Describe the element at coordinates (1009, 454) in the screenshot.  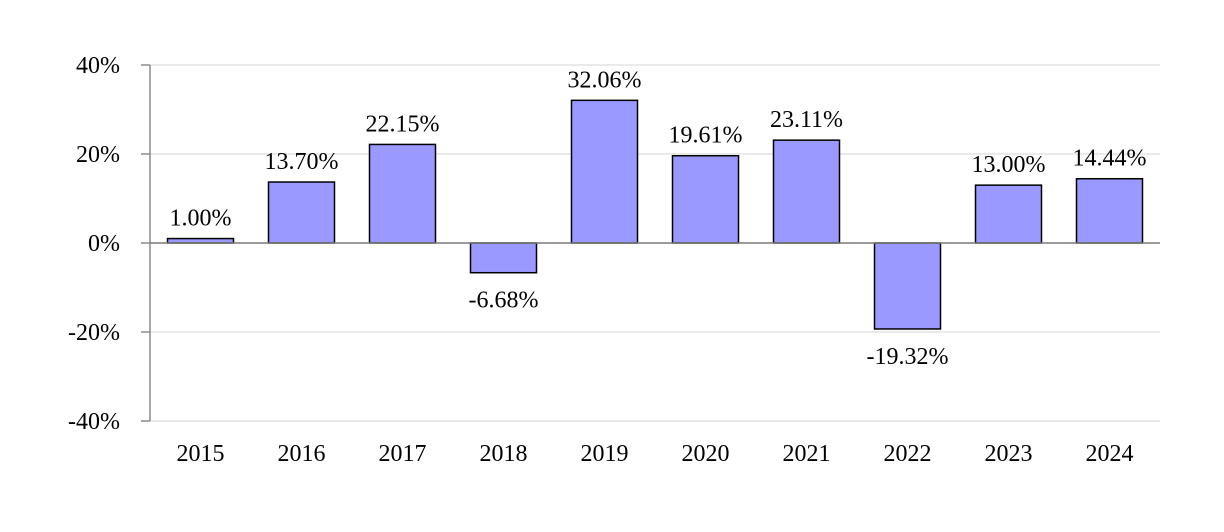
I see `x-tick-label: 2023` at that location.